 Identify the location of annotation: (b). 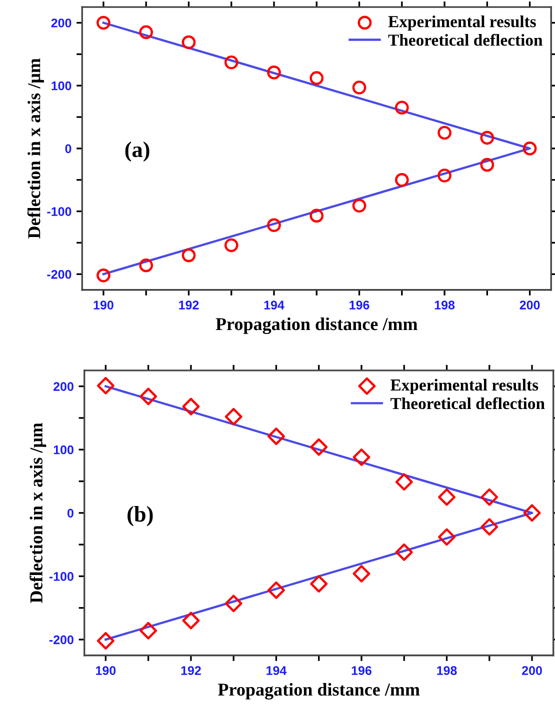
(140, 516).